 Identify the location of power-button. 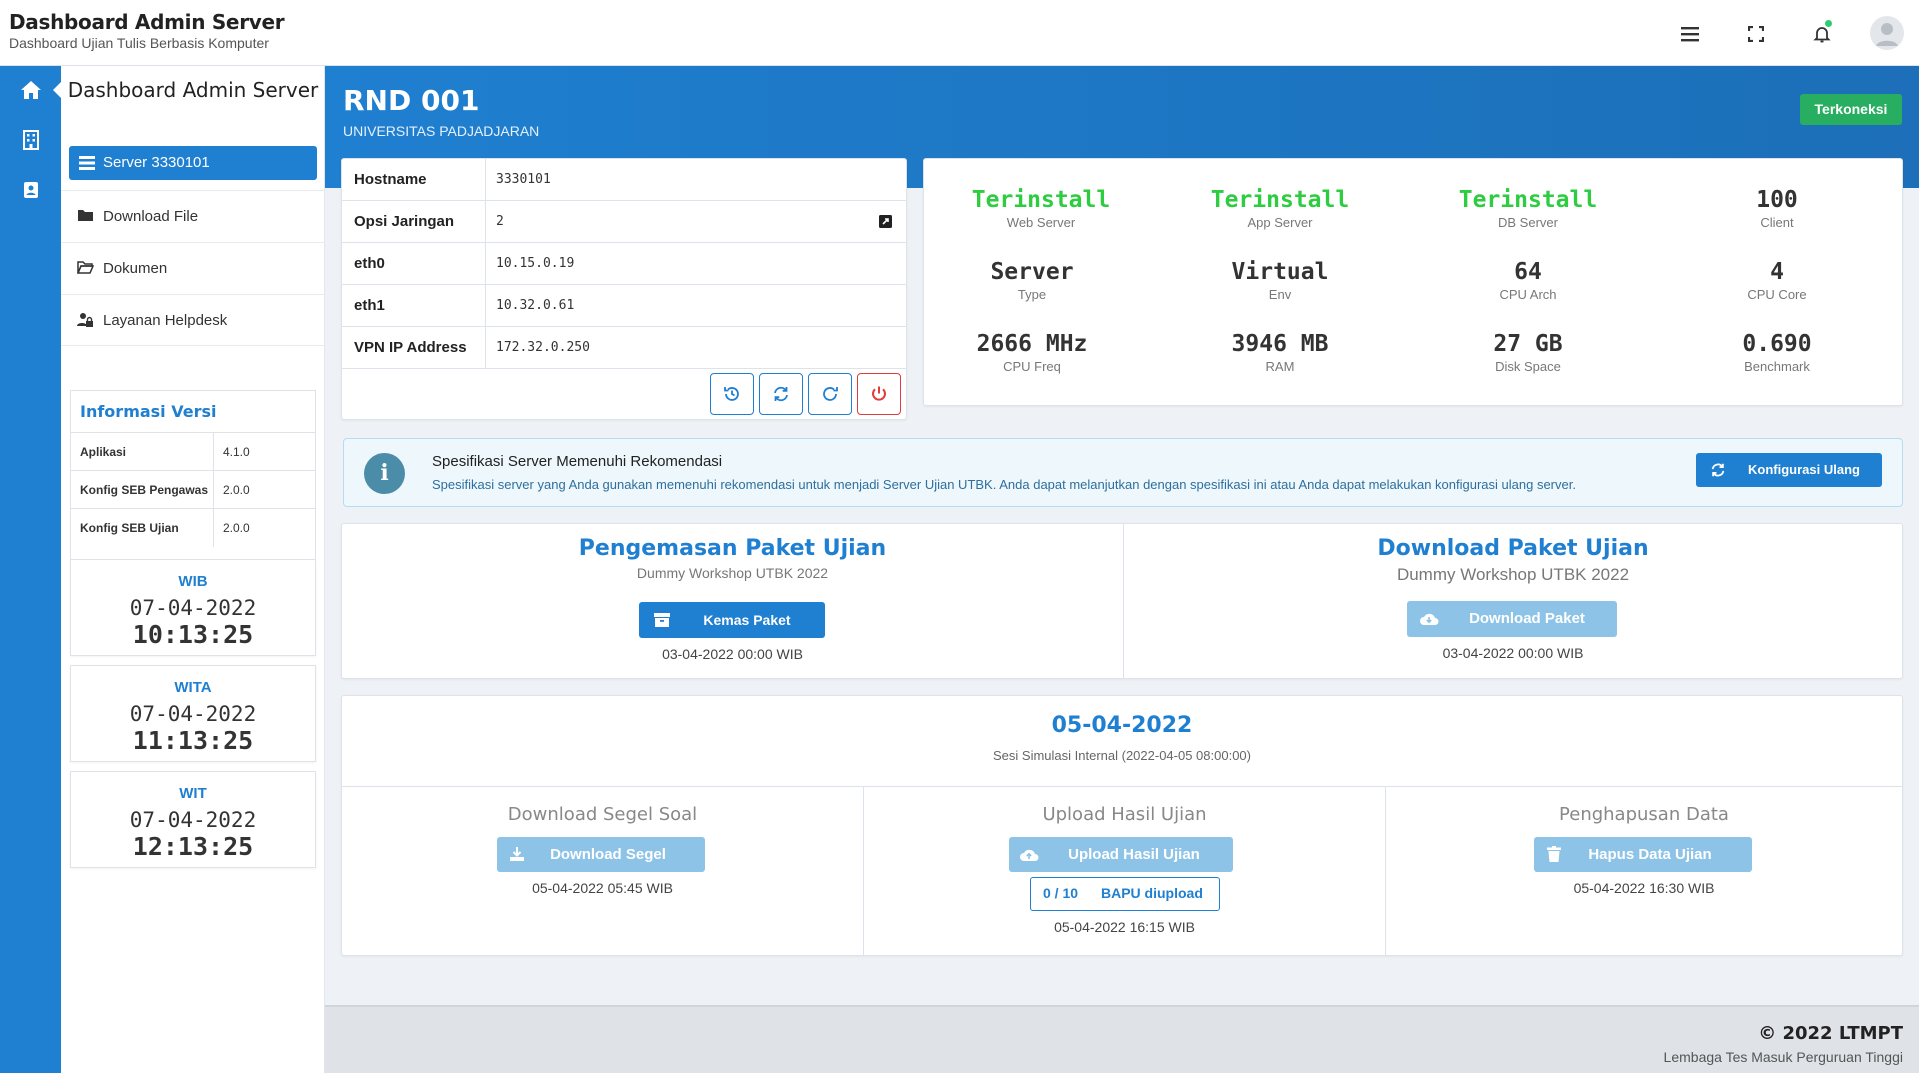
(879, 394).